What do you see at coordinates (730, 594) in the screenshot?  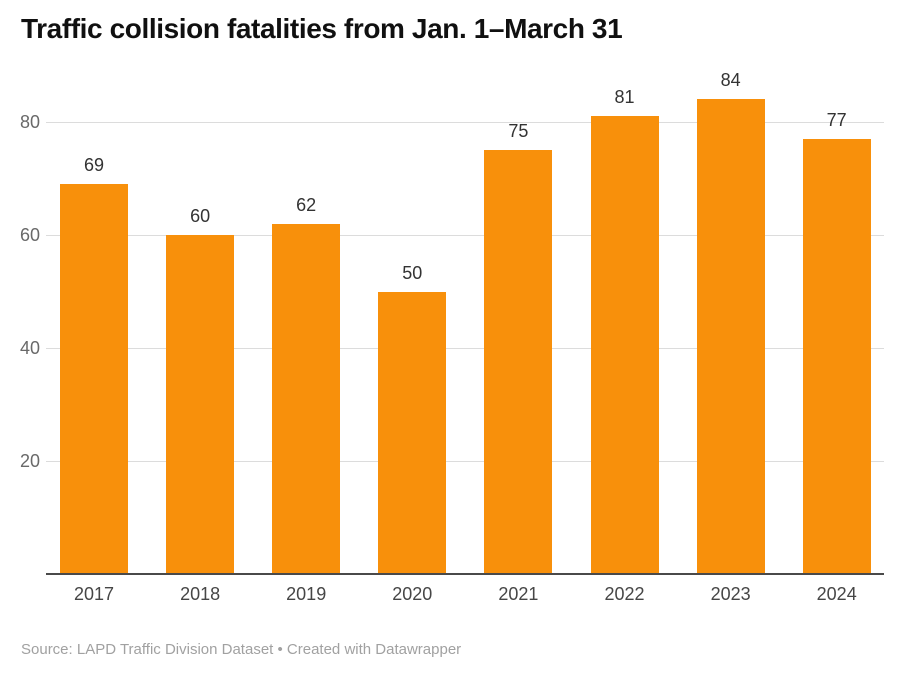 I see `x-axis-label: 2023` at bounding box center [730, 594].